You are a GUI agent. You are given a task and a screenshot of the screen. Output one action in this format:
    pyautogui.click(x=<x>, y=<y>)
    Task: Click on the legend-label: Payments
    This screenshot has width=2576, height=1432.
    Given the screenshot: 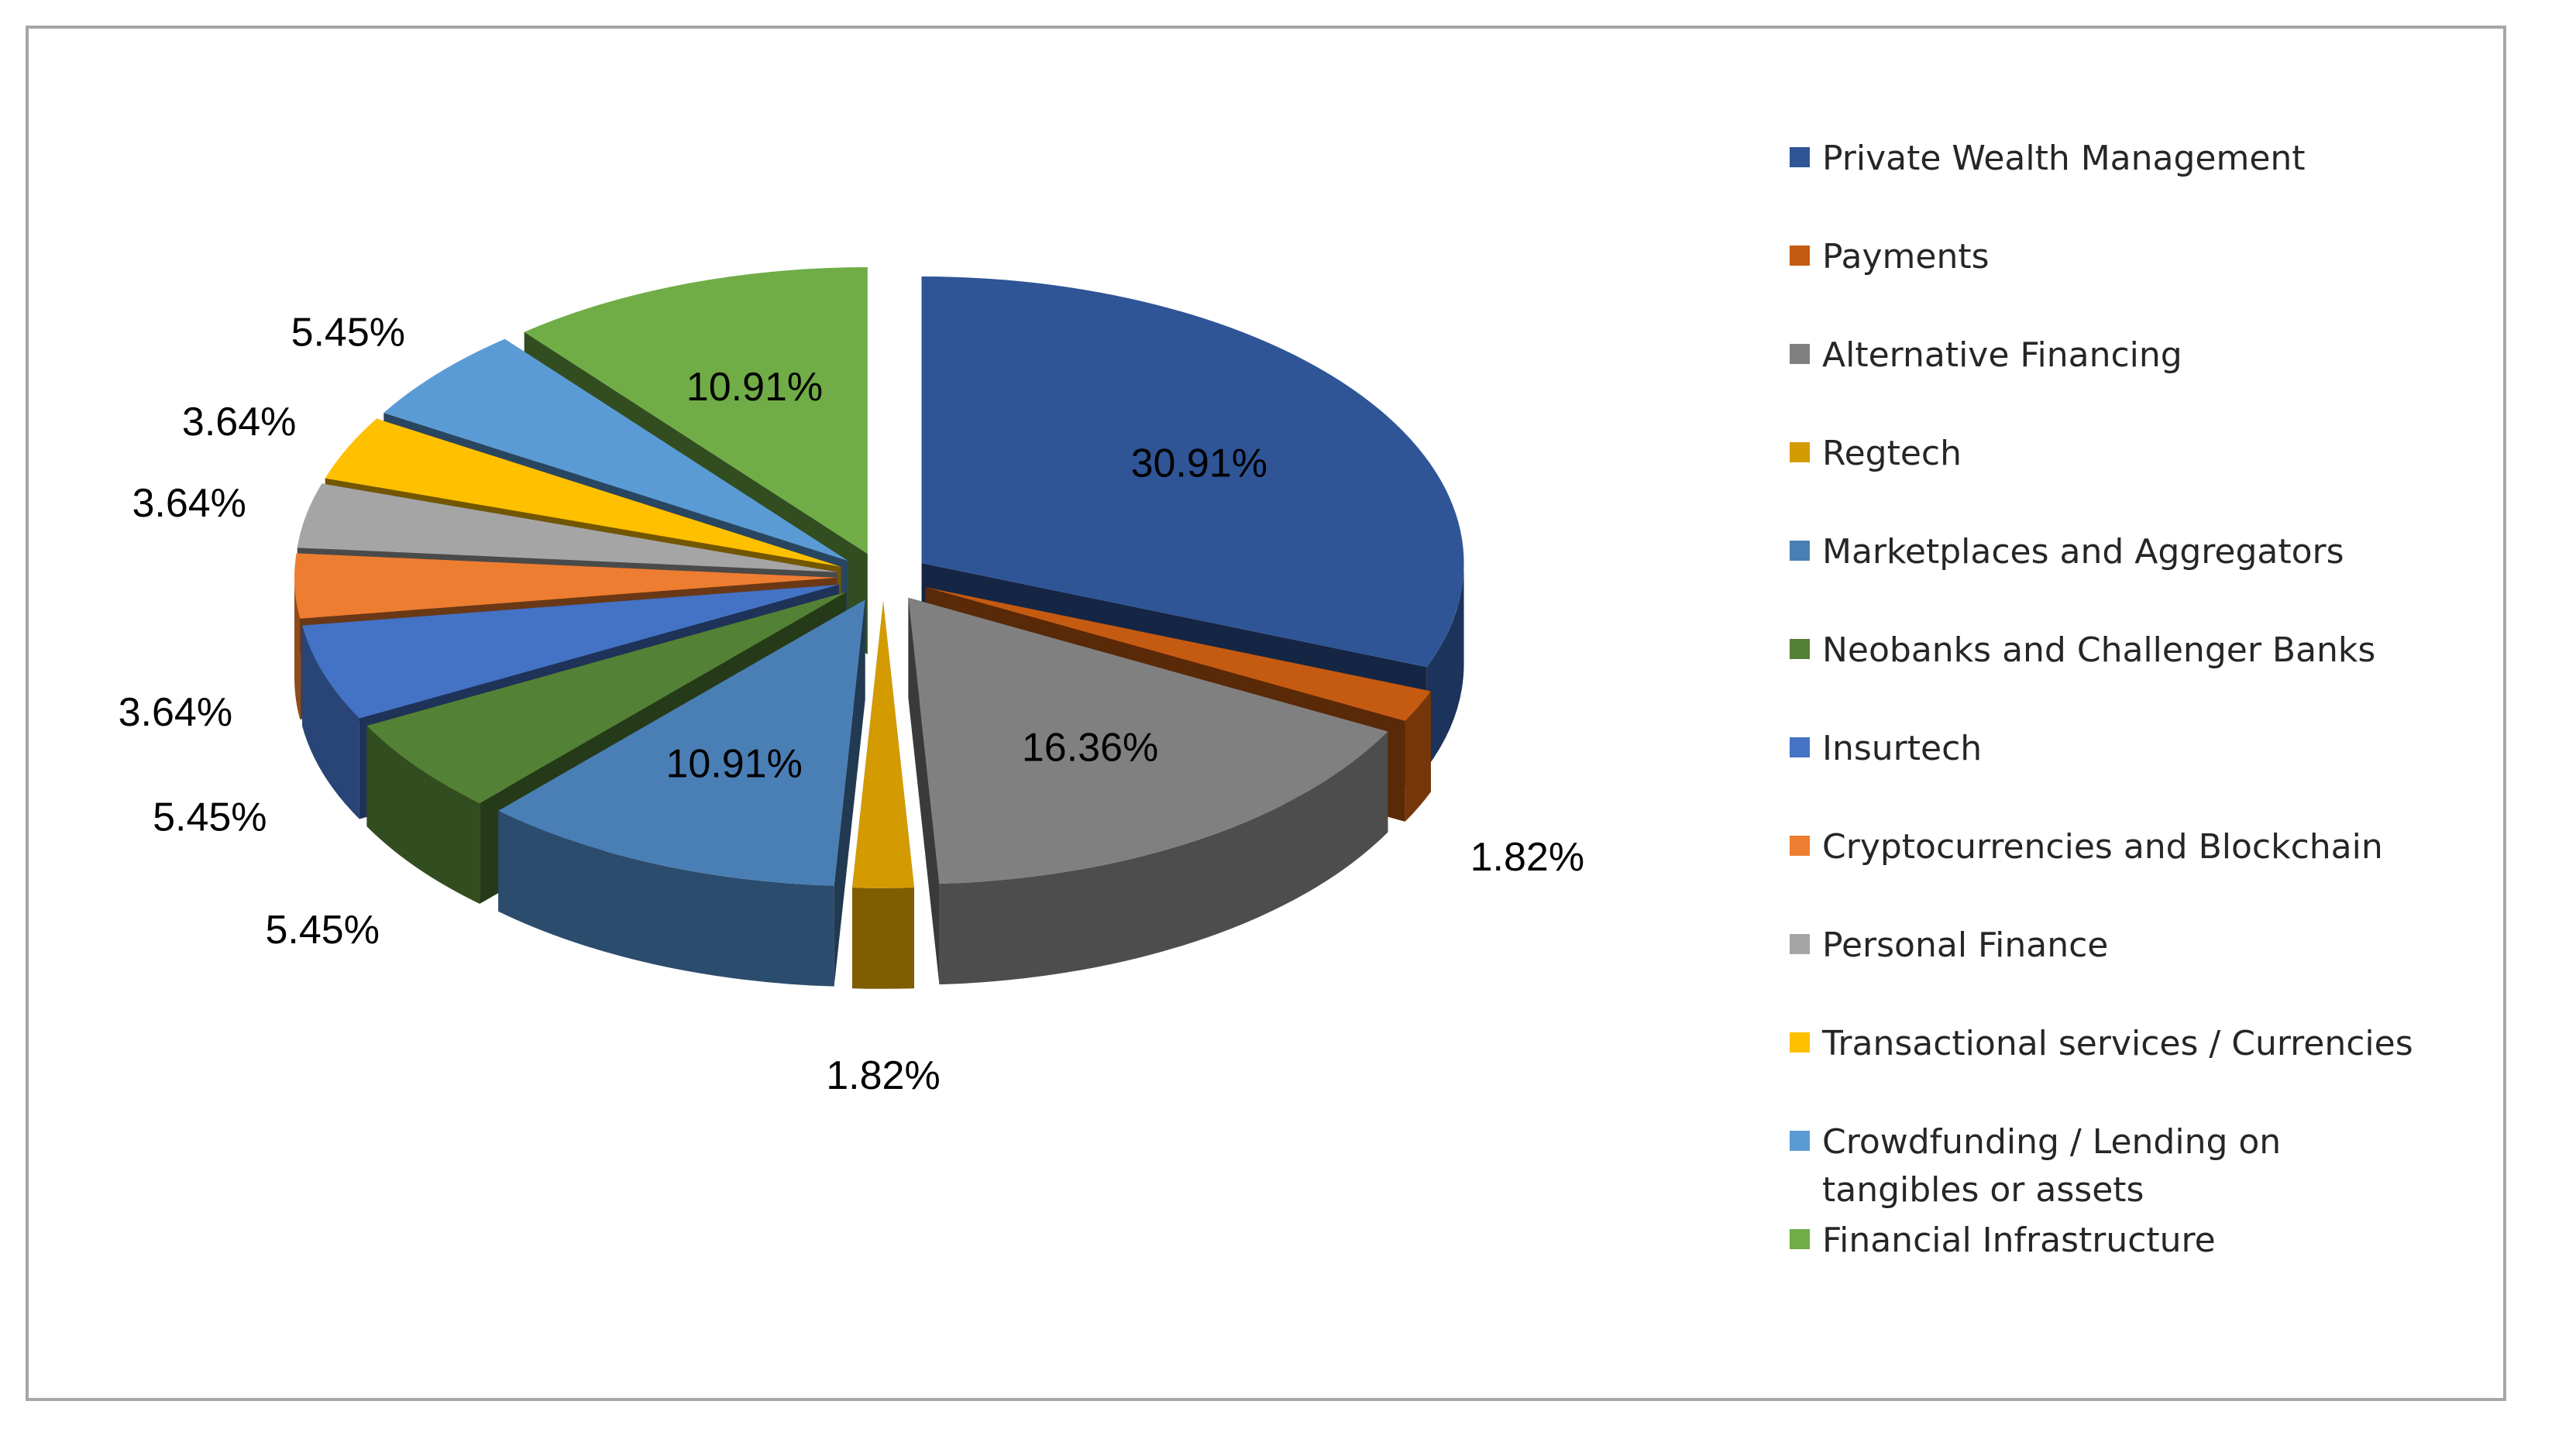 What is the action you would take?
    pyautogui.click(x=1906, y=256)
    